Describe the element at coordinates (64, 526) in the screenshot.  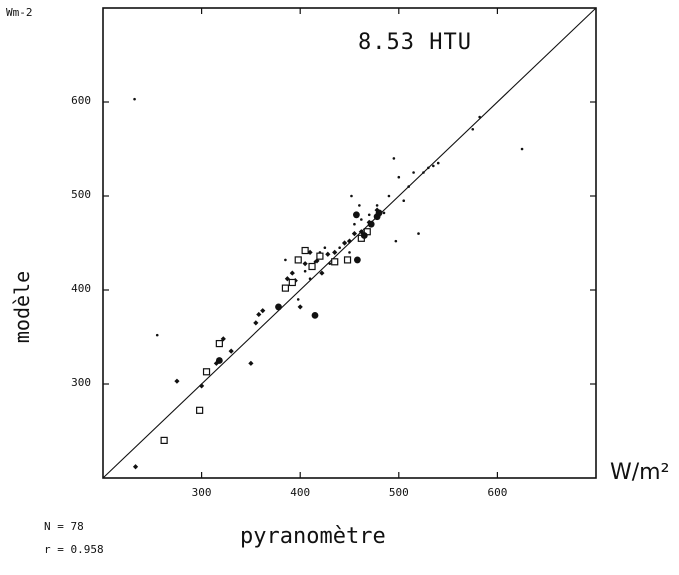
I see `stat-n: N = 78` at that location.